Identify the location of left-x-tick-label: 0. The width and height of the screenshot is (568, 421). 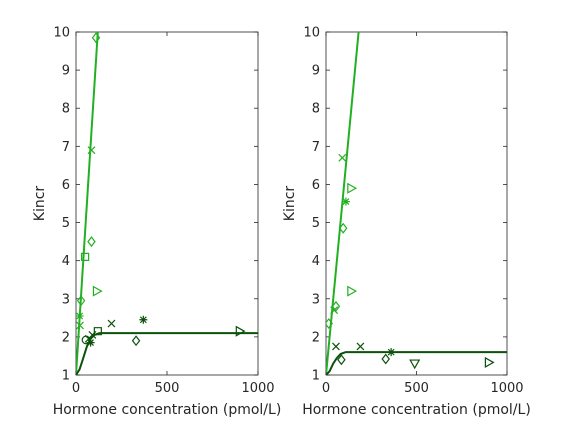
(76, 388).